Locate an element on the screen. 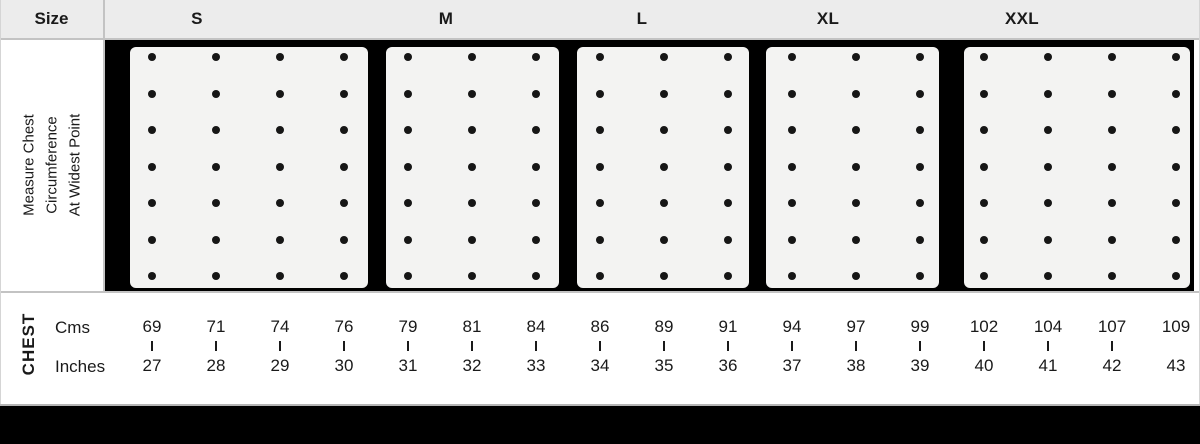 This screenshot has height=444, width=1200. chest-inches-value: 37 is located at coordinates (792, 365).